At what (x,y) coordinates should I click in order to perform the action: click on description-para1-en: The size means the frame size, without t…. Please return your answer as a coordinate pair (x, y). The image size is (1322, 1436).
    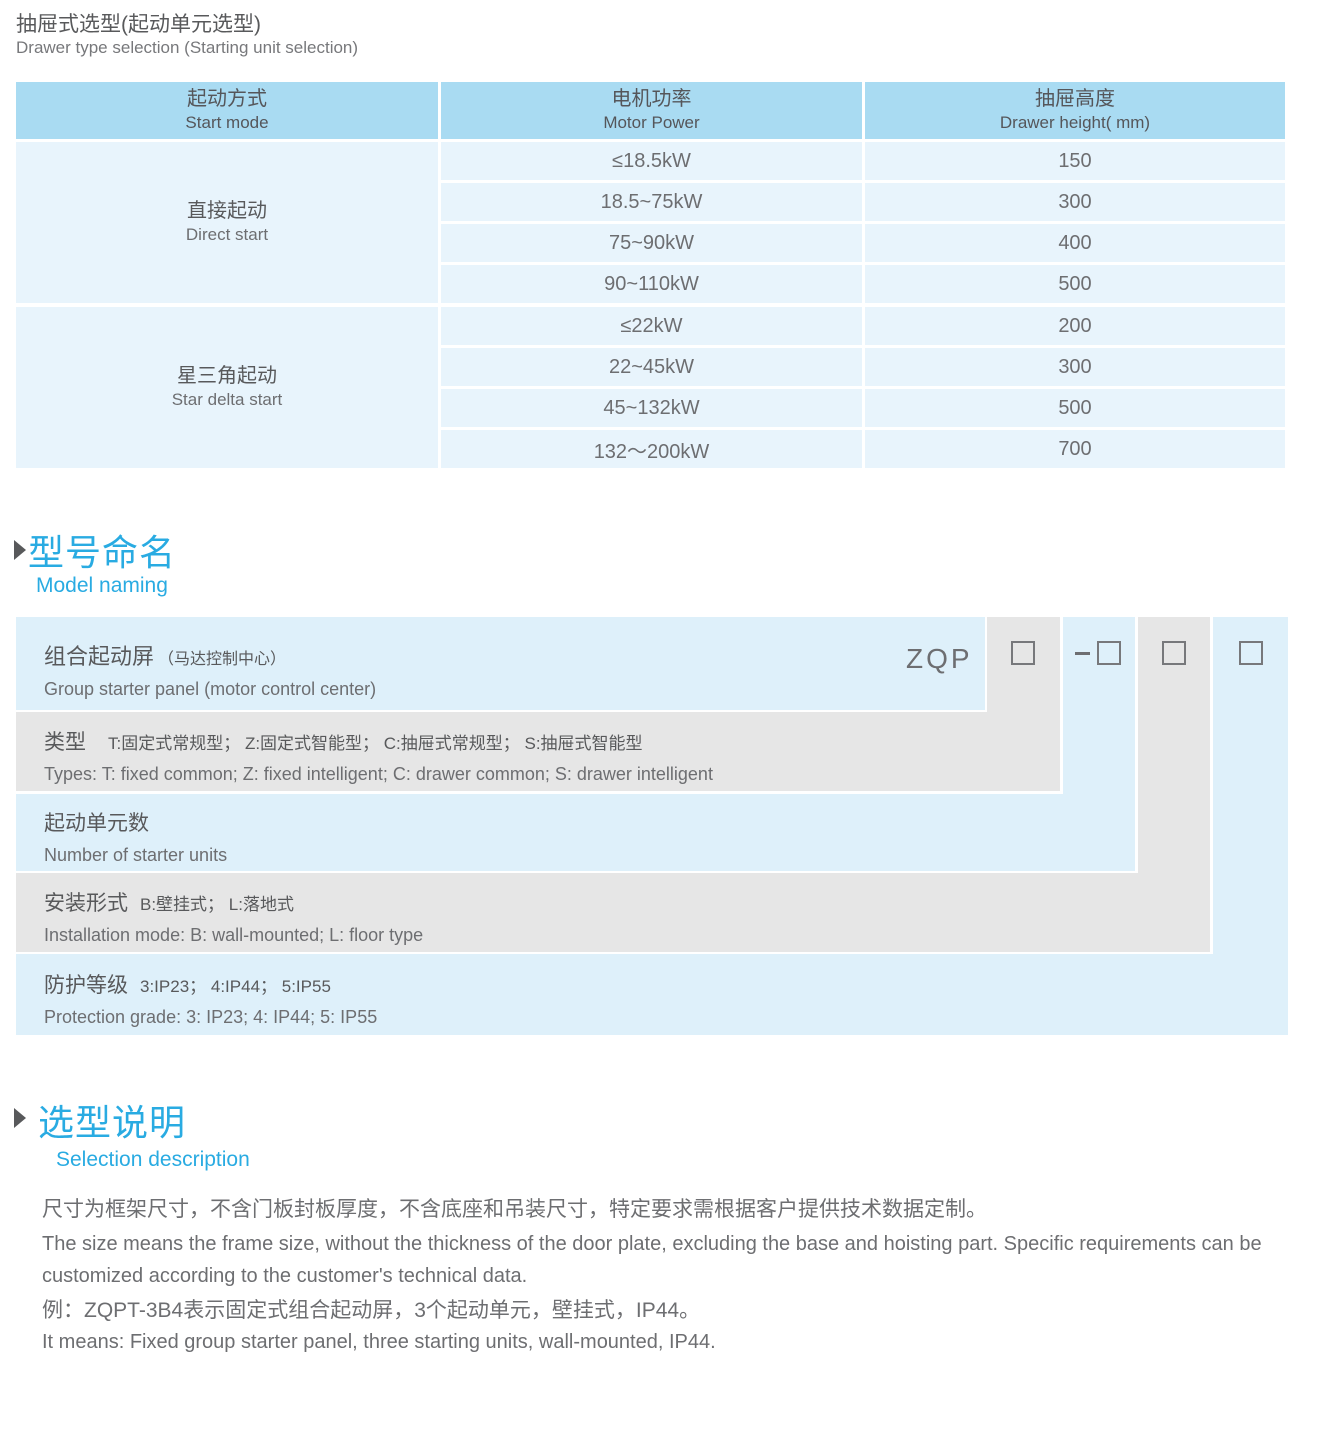
    Looking at the image, I should click on (652, 1260).